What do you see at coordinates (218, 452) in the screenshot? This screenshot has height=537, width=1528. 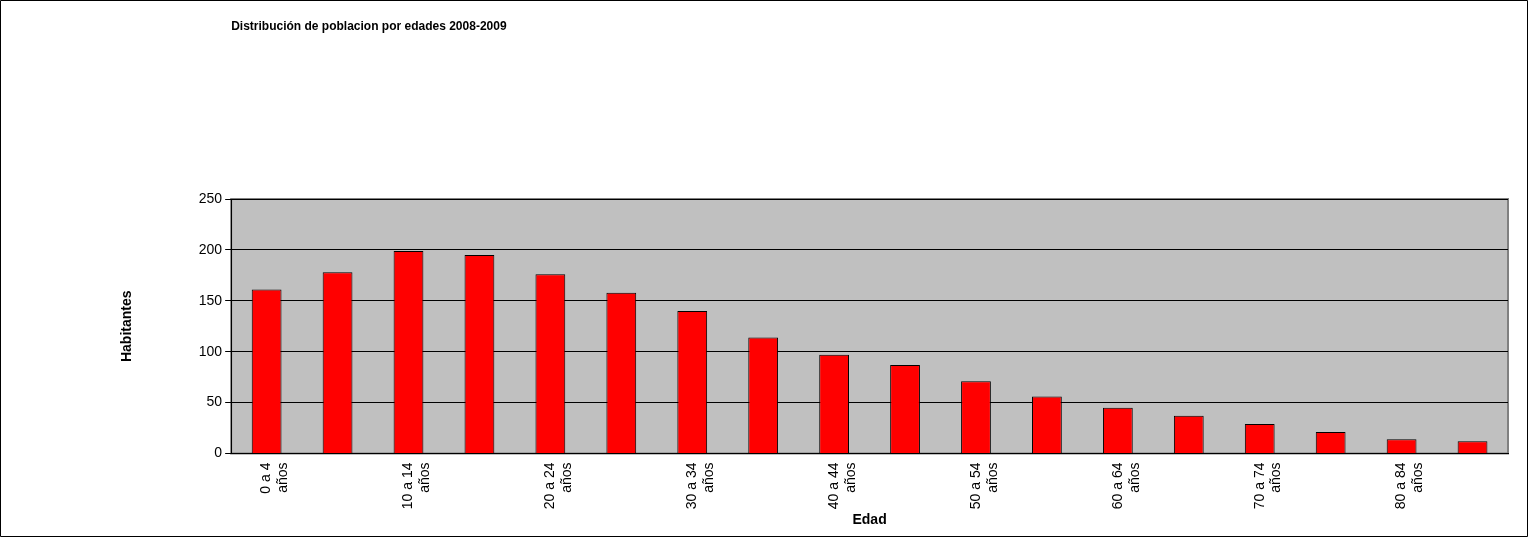 I see `y-tick-label: 0` at bounding box center [218, 452].